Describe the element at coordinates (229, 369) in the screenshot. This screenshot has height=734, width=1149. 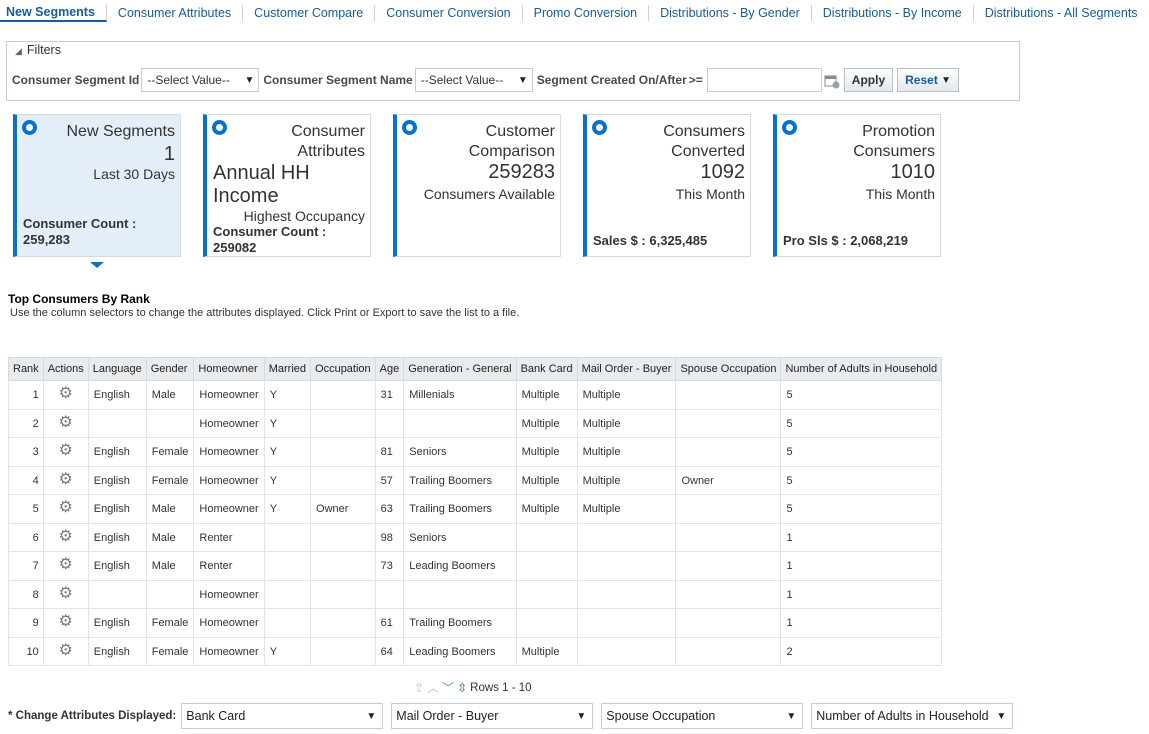
I see `col-homeowner: Homeowner` at that location.